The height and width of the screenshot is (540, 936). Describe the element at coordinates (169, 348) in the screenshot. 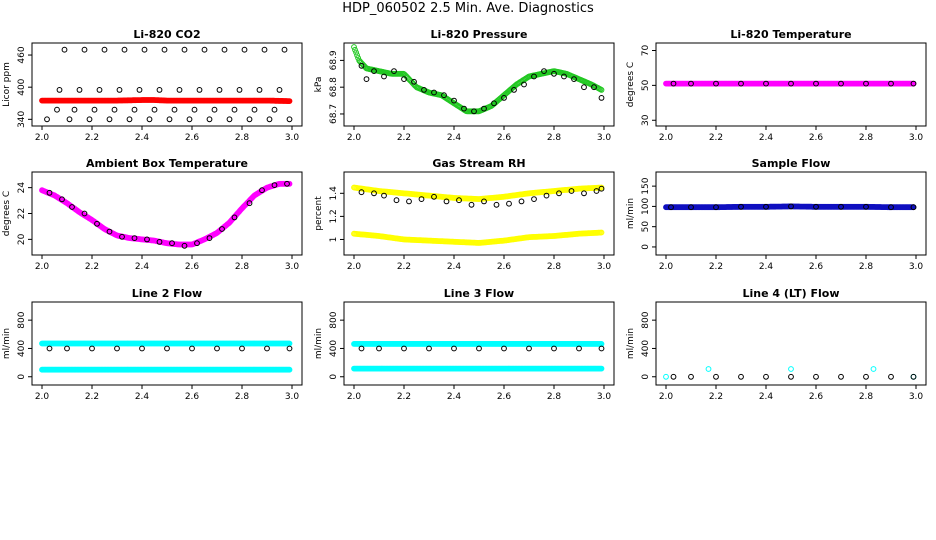

I see `series-secondary` at that location.